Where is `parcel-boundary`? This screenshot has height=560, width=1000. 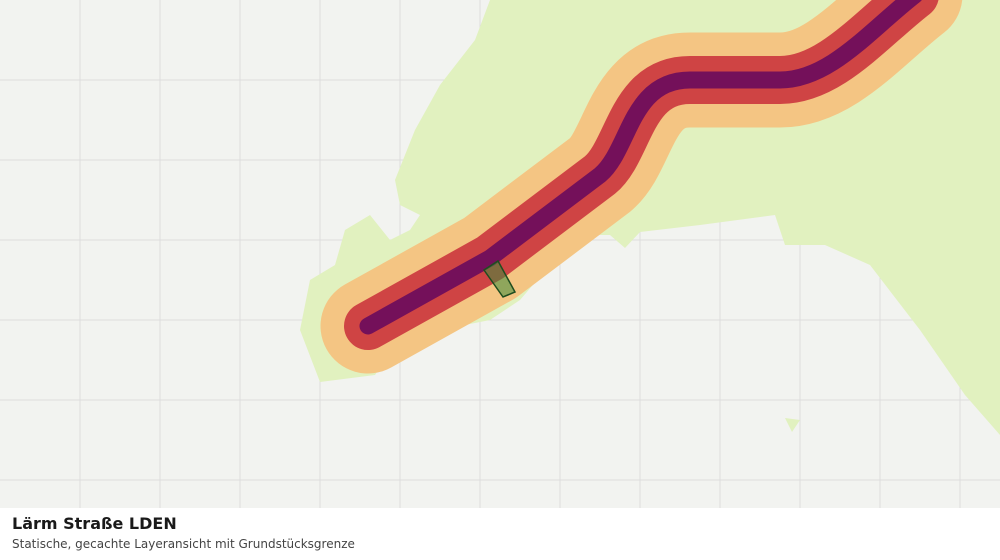 parcel-boundary is located at coordinates (499, 278).